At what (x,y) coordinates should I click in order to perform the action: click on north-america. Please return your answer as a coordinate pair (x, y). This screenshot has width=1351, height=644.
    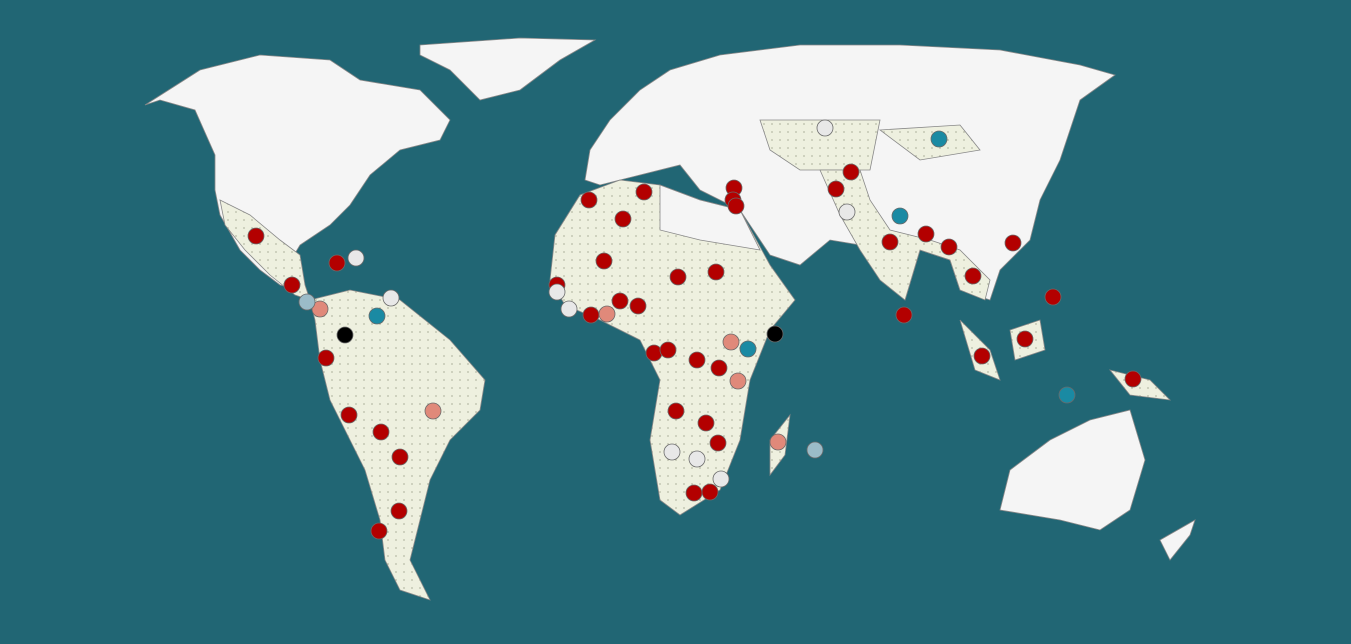
    Looking at the image, I should click on (297, 172).